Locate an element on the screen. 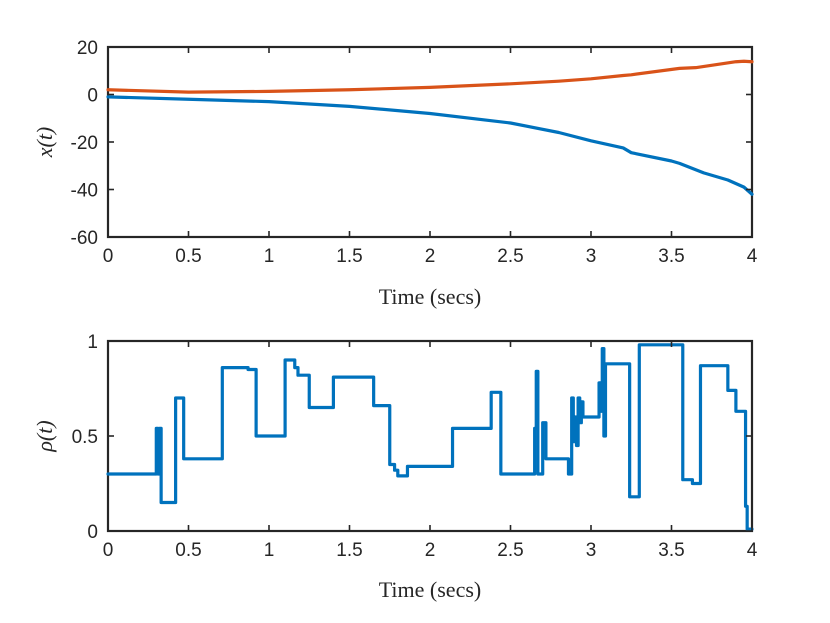 The image size is (830, 623). state-trajectory-x-tick-label: 0.5 is located at coordinates (188, 256).